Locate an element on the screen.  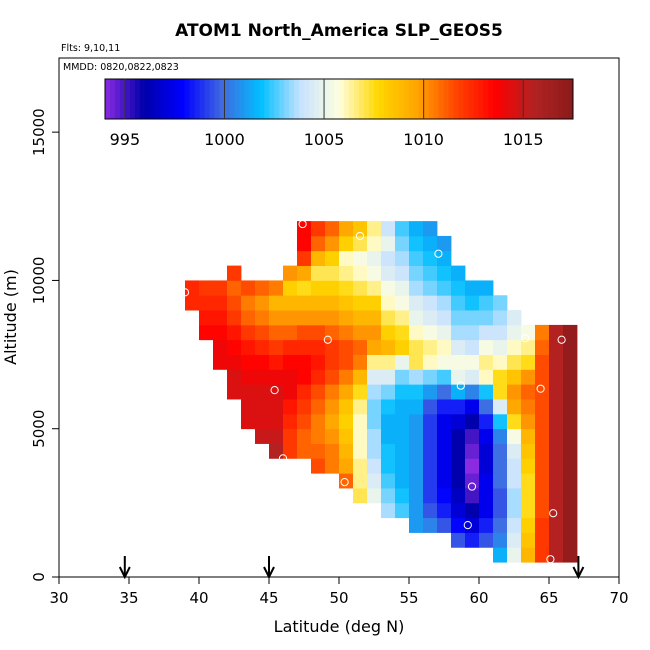
flight-point is located at coordinates (274, 390).